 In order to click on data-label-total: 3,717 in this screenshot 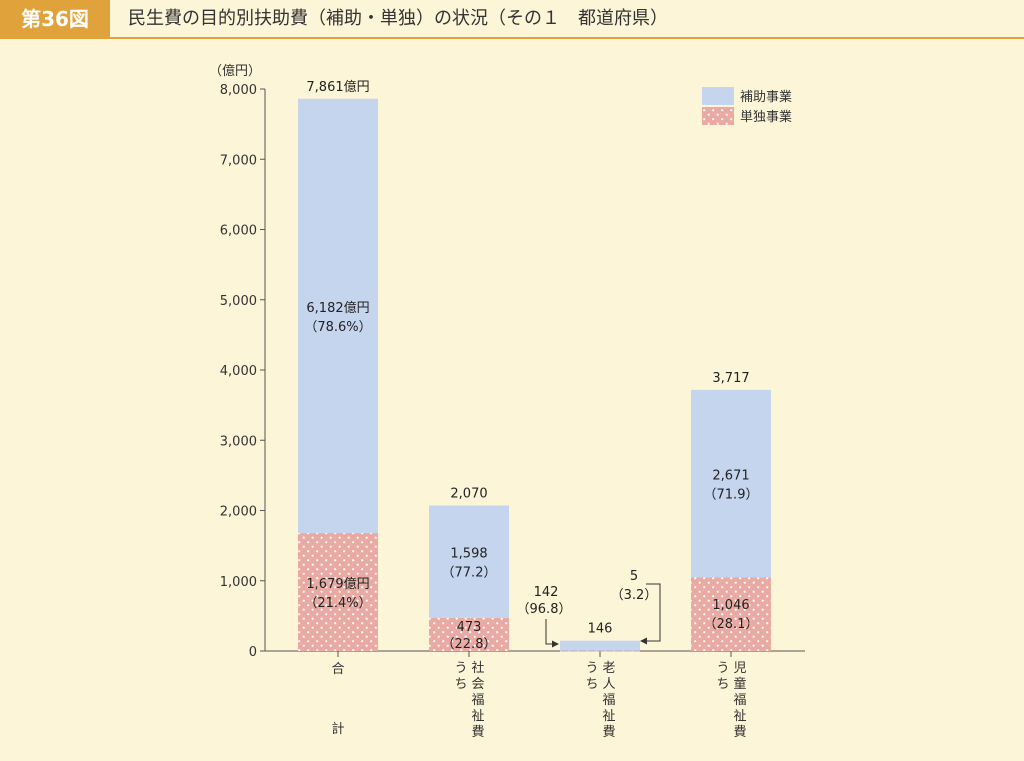, I will do `click(730, 378)`.